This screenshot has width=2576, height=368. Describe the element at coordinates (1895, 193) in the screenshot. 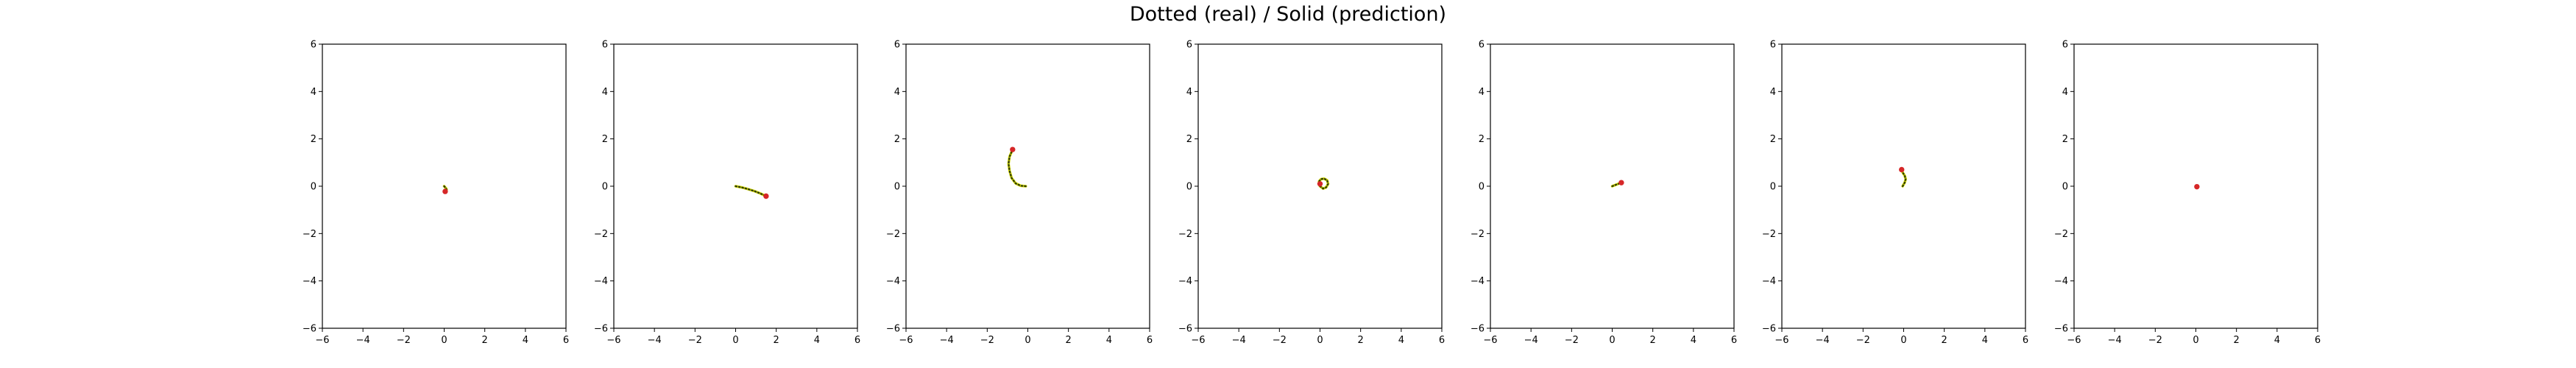

I see `subplot-6: −6 −4 −2 0 2 4 6 −6 −4 −2 0 2 4 6` at that location.